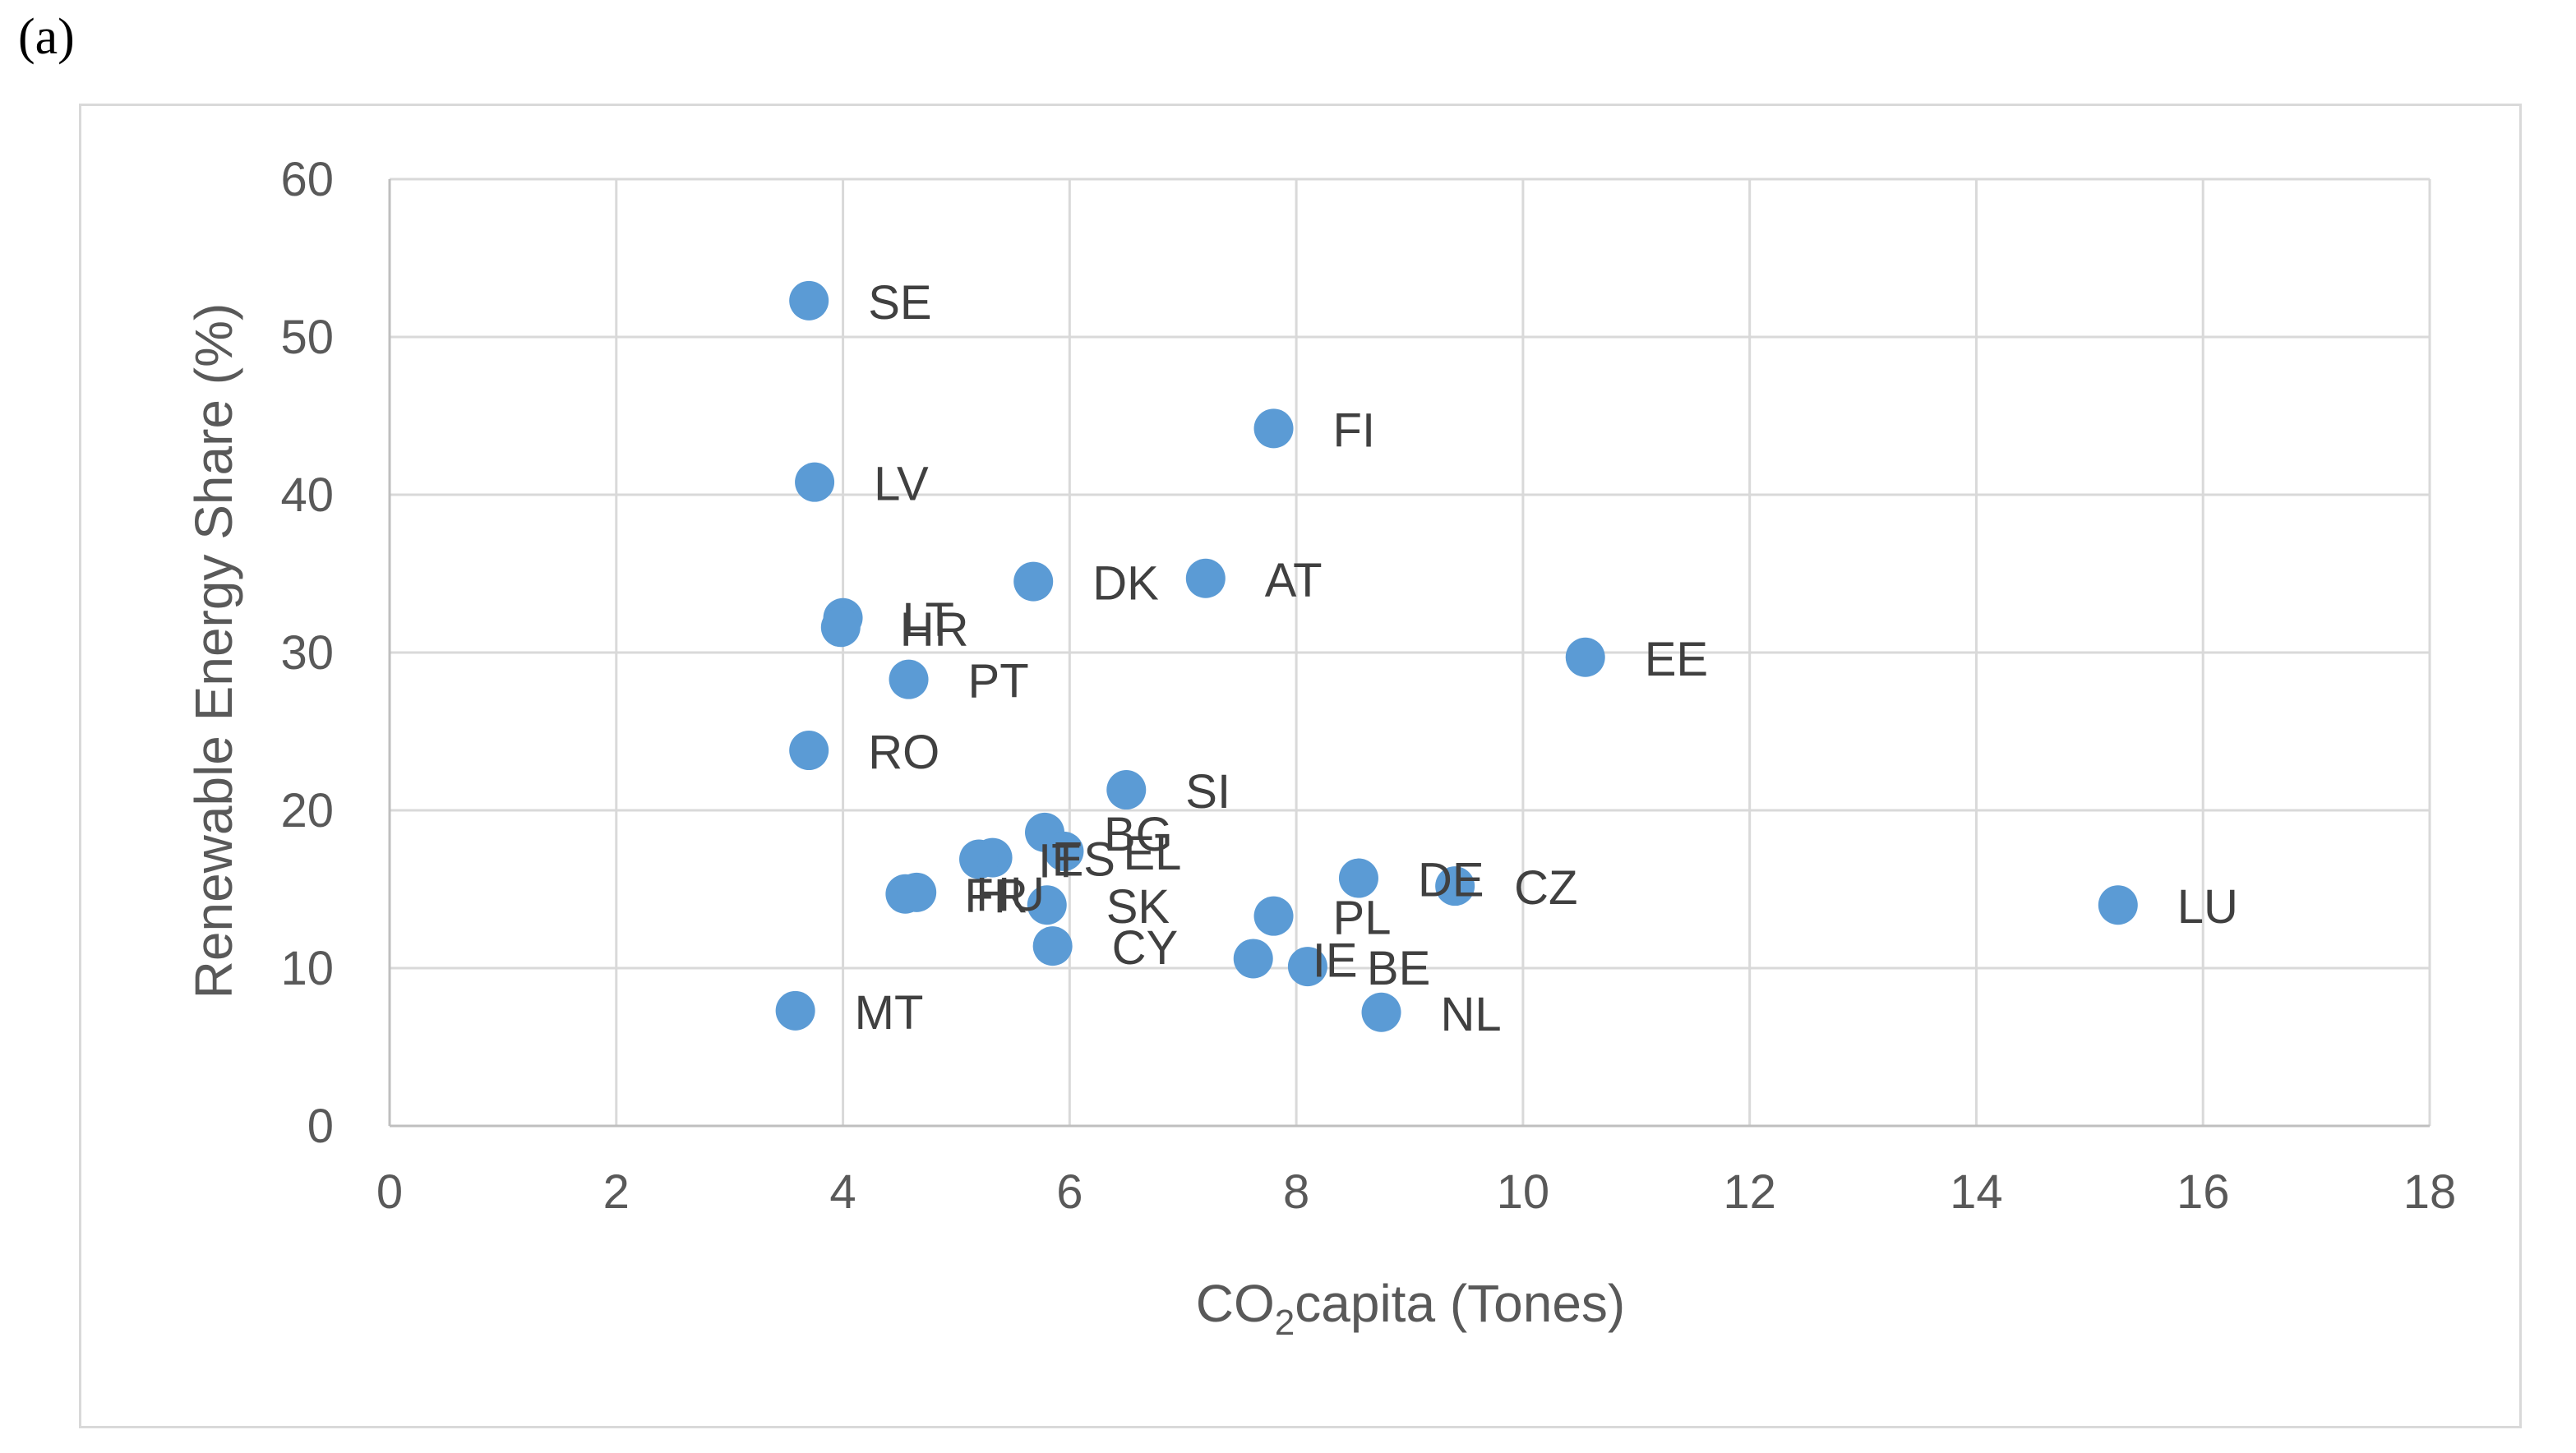  Describe the element at coordinates (1355, 430) in the screenshot. I see `data-label-fi: FI` at that location.